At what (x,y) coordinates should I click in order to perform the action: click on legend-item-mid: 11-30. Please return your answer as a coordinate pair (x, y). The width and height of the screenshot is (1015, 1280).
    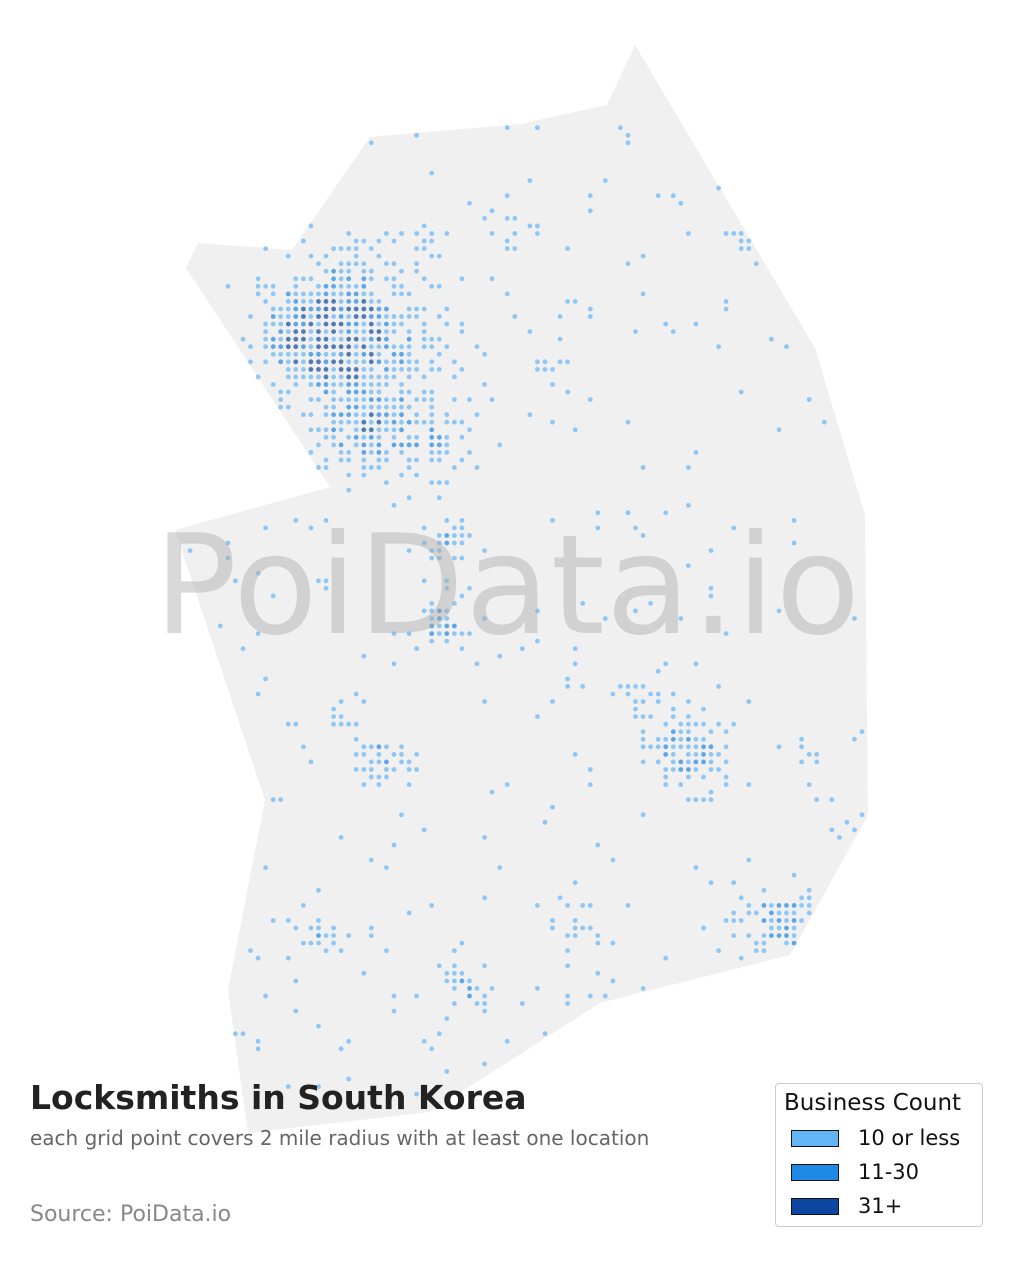
    Looking at the image, I should click on (855, 1172).